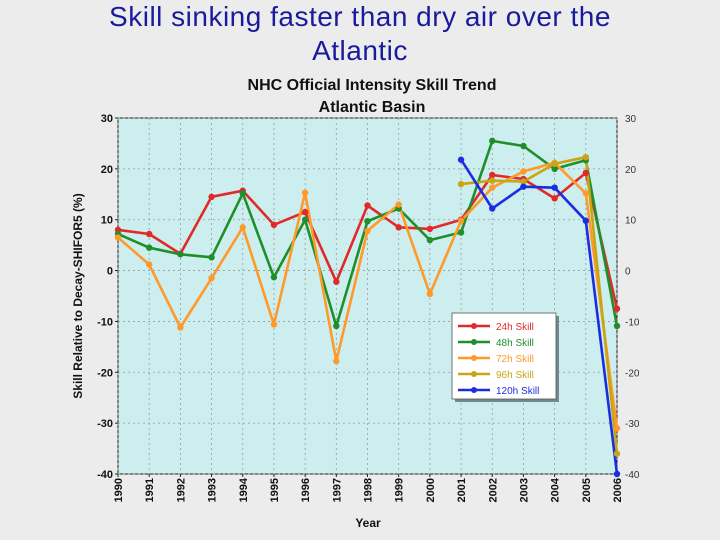 The width and height of the screenshot is (720, 540). What do you see at coordinates (105, 322) in the screenshot?
I see `y-tick-label: -10` at bounding box center [105, 322].